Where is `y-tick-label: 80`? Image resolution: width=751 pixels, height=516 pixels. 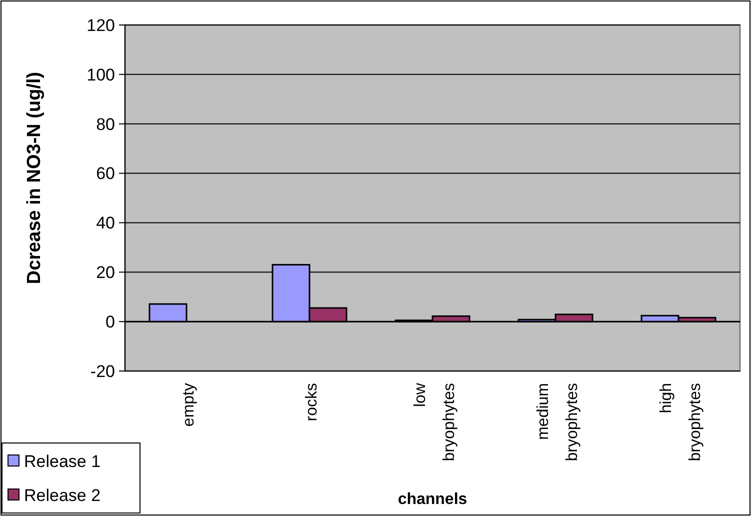
y-tick-label: 80 is located at coordinates (105, 124).